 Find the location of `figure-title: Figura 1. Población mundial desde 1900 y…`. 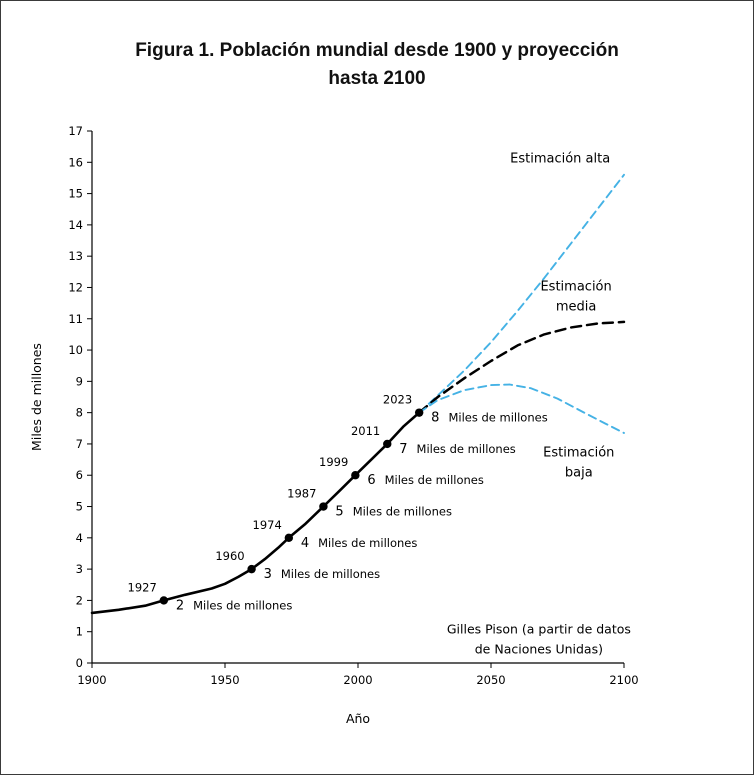

figure-title: Figura 1. Población mundial desde 1900 y… is located at coordinates (377, 65).